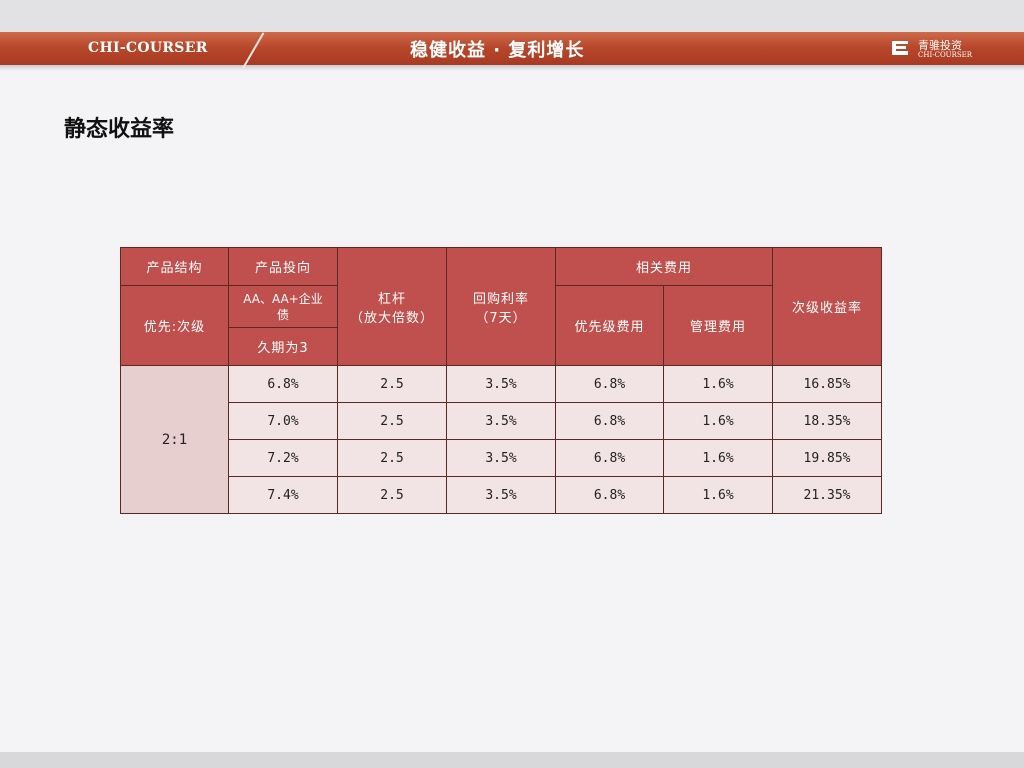  What do you see at coordinates (119, 129) in the screenshot?
I see `page-title: 静态收益率` at bounding box center [119, 129].